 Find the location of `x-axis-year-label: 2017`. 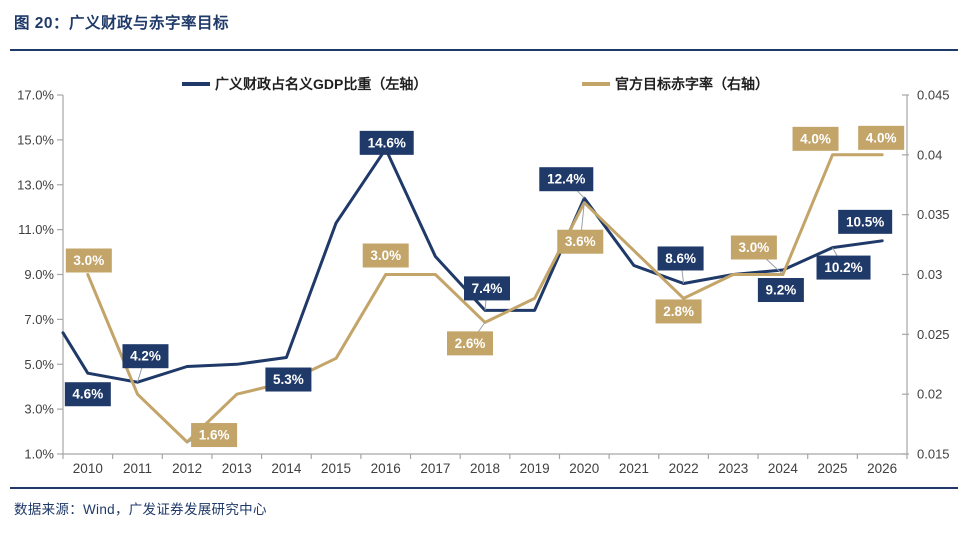

x-axis-year-label: 2017 is located at coordinates (435, 468).